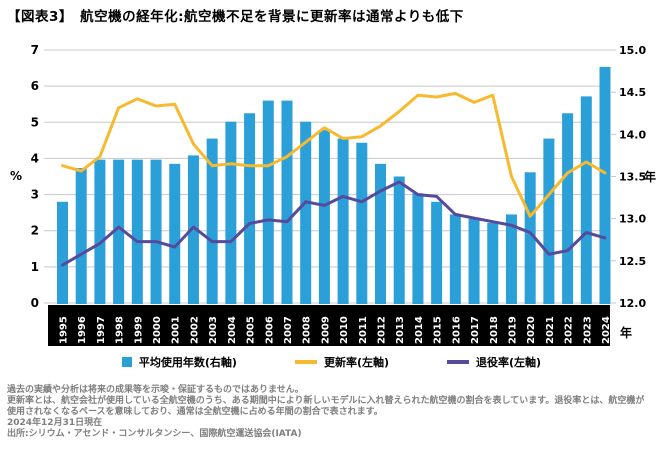 This screenshot has width=663, height=454. What do you see at coordinates (381, 233) in the screenshot?
I see `bar-2012` at bounding box center [381, 233].